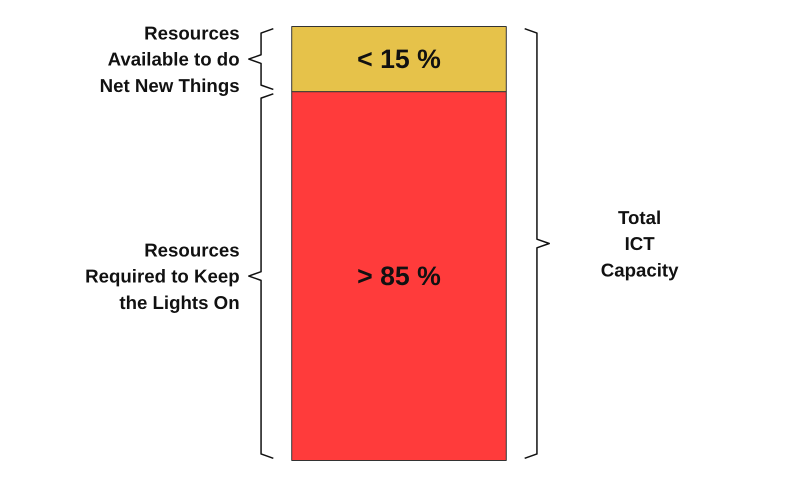 The image size is (797, 486). Describe the element at coordinates (640, 243) in the screenshot. I see `text: Total ICT Capacity` at that location.